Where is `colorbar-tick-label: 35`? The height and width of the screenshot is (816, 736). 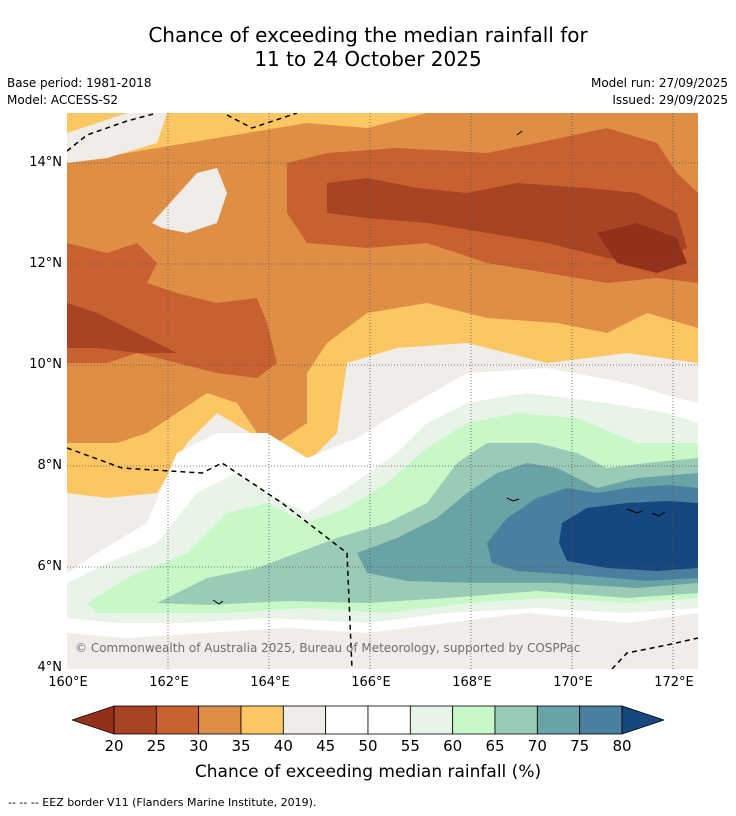
colorbar-tick-label: 35 is located at coordinates (241, 746).